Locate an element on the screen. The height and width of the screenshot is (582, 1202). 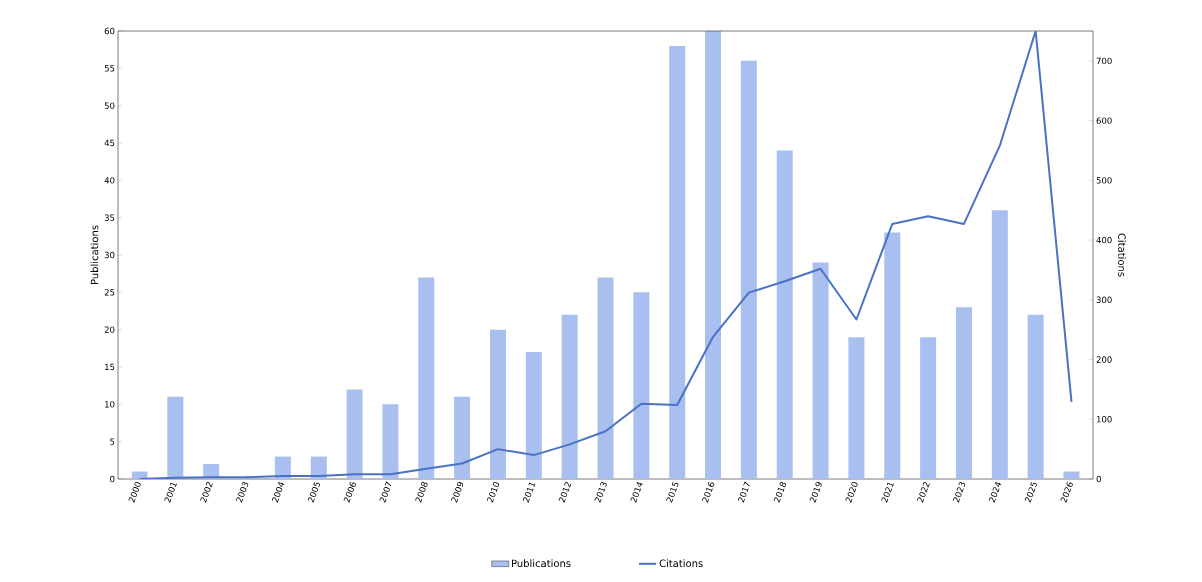
x-tick-label: 2016 is located at coordinates (708, 492).